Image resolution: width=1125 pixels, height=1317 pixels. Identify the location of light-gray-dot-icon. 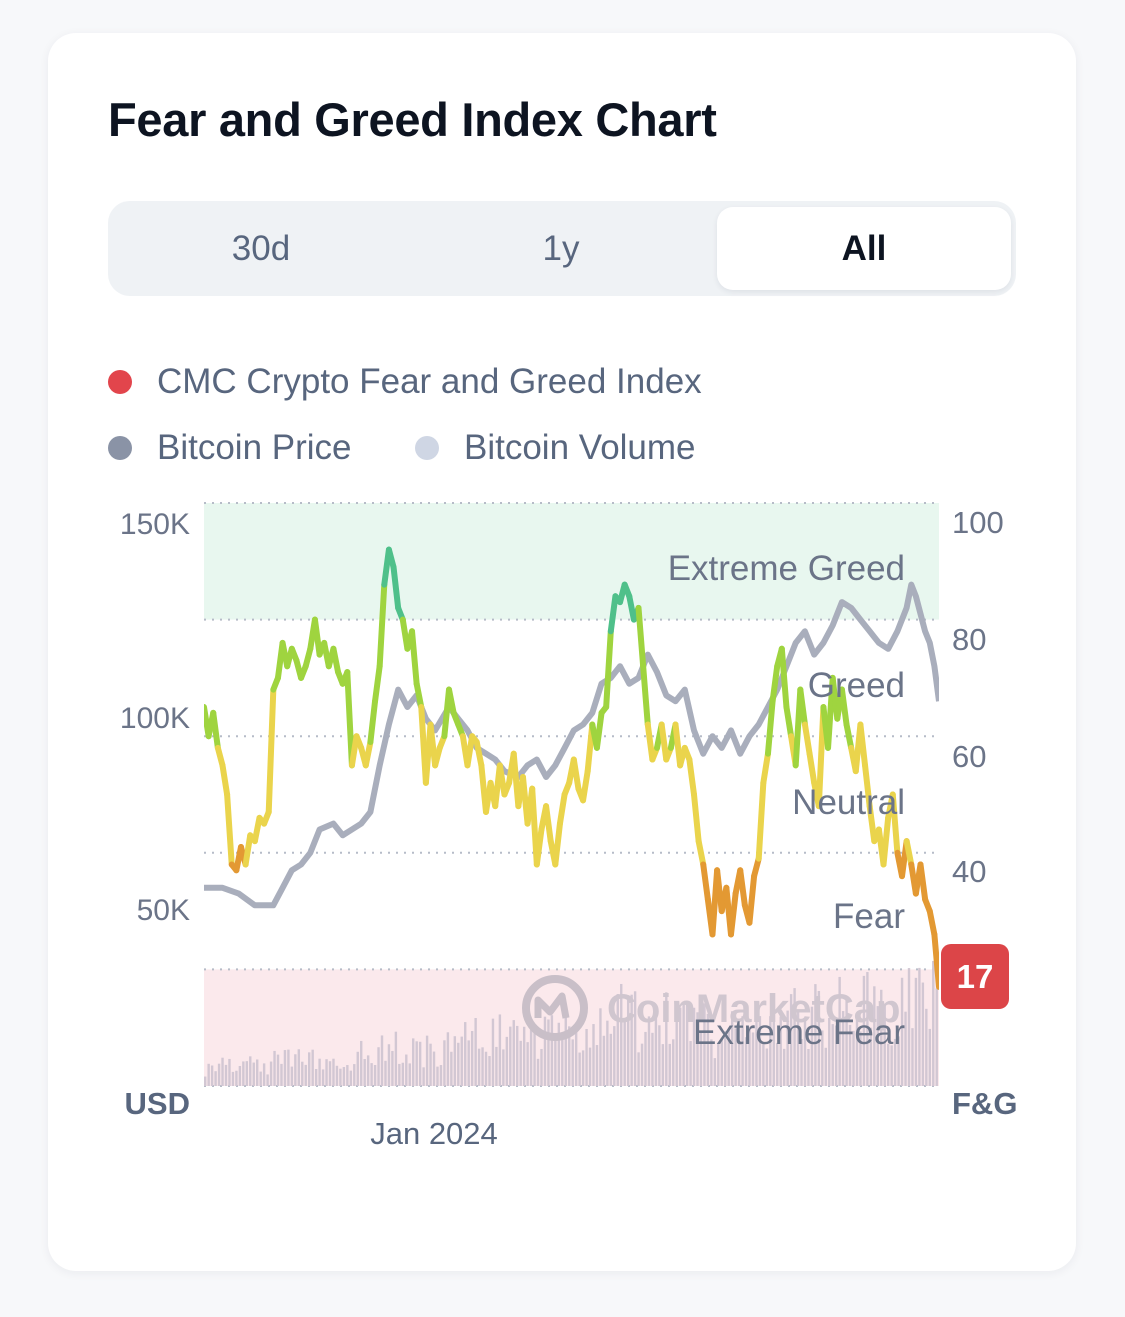
(427, 448).